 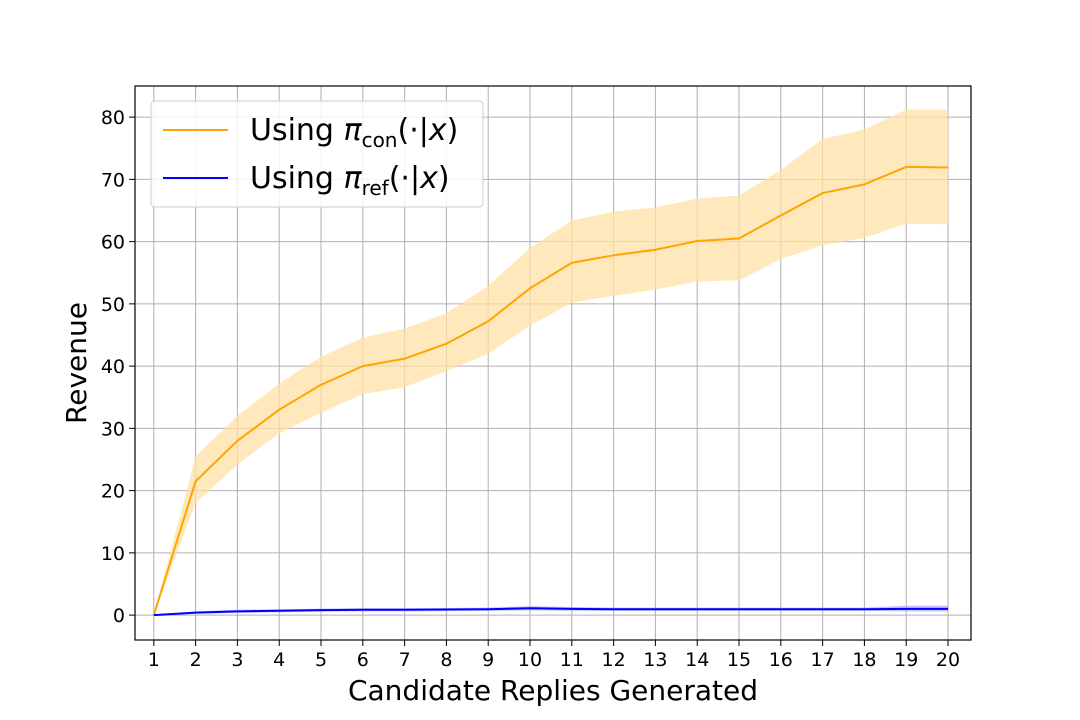 I want to click on legend-entry-ref-pi: π, so click(x=353, y=178).